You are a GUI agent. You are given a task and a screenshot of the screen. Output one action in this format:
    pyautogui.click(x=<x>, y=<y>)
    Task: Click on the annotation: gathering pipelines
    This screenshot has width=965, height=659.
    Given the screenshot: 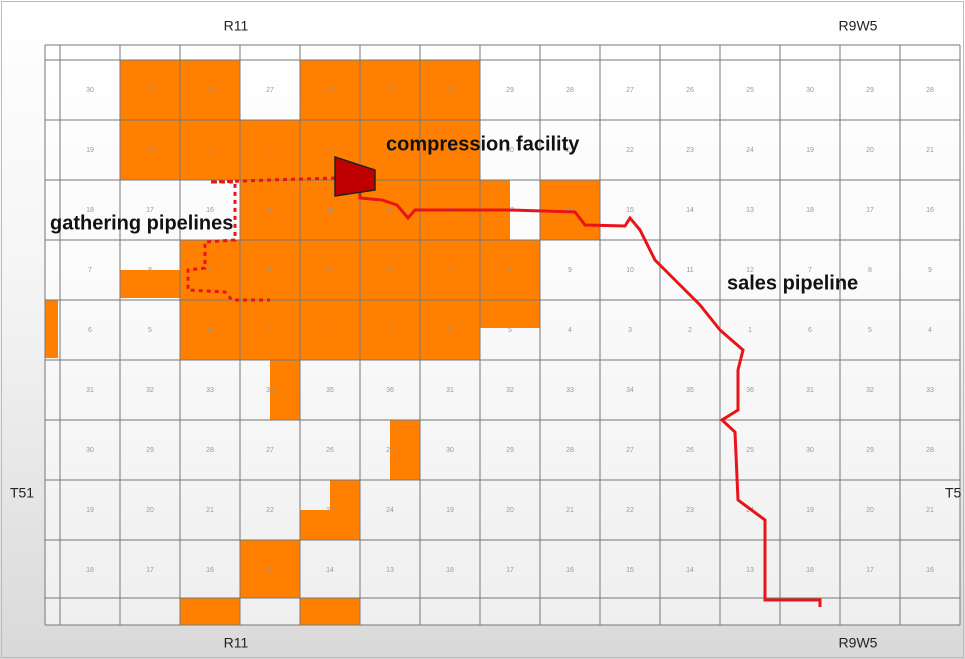 What is the action you would take?
    pyautogui.click(x=141, y=223)
    